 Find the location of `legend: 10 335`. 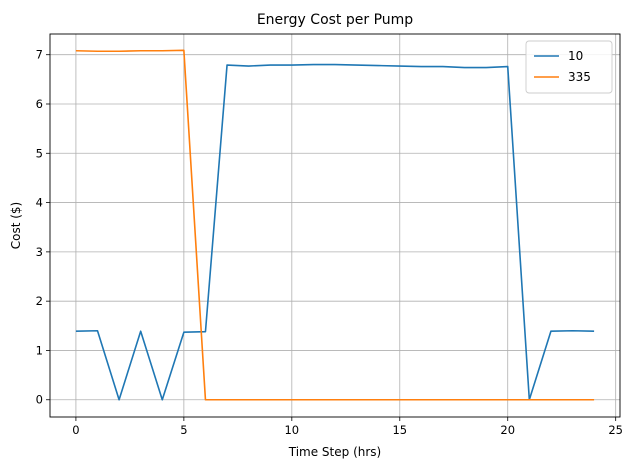

legend: 10 335 is located at coordinates (569, 67).